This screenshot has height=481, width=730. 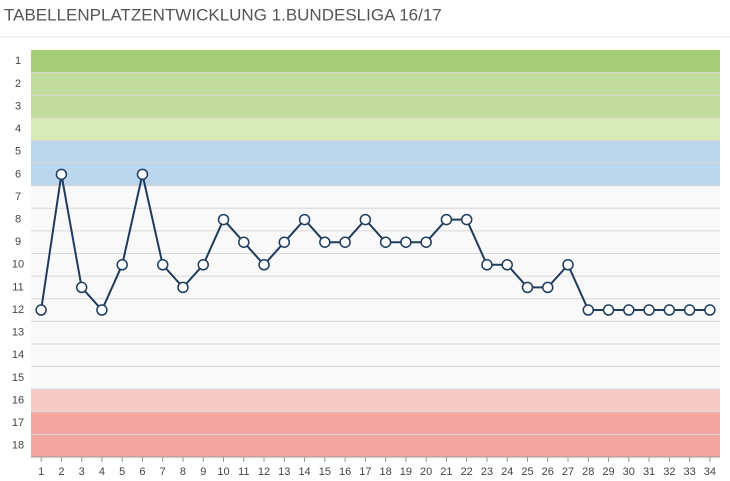 What do you see at coordinates (163, 472) in the screenshot?
I see `x-tick-label: 7` at bounding box center [163, 472].